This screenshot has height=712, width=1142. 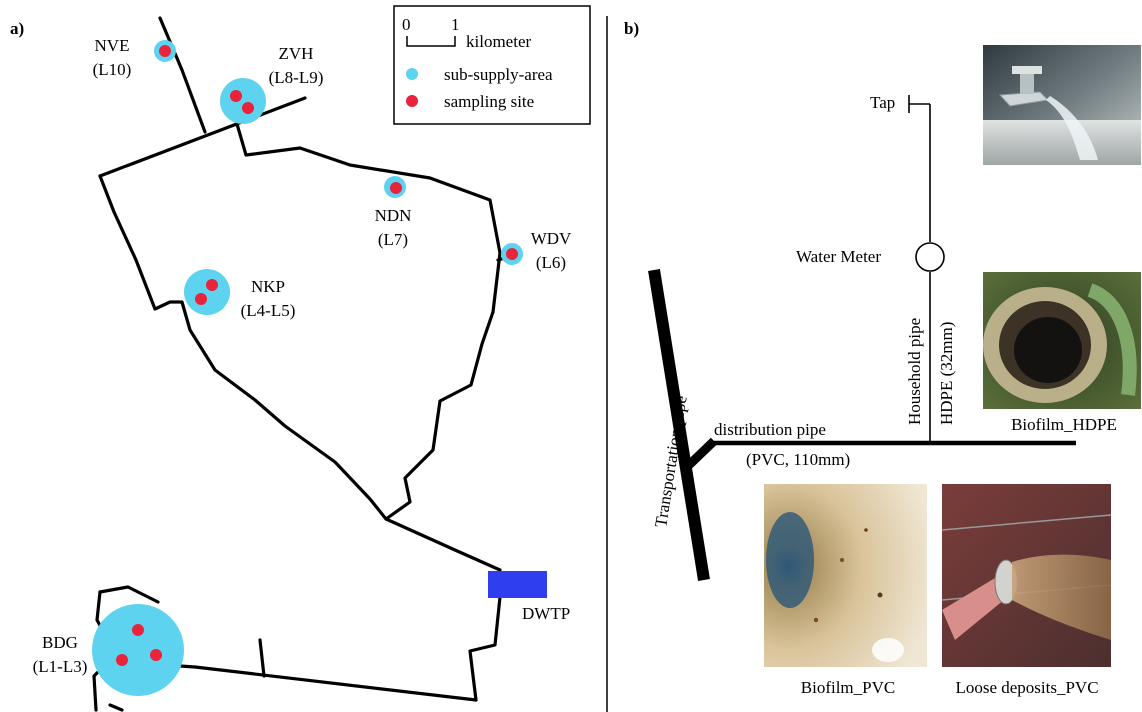 I want to click on area-code-zvh: ZVH, so click(x=296, y=53).